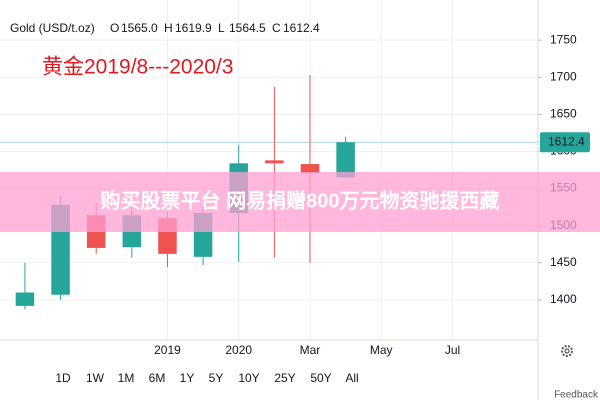  I want to click on ohlc-value: 1612.4, so click(301, 28).